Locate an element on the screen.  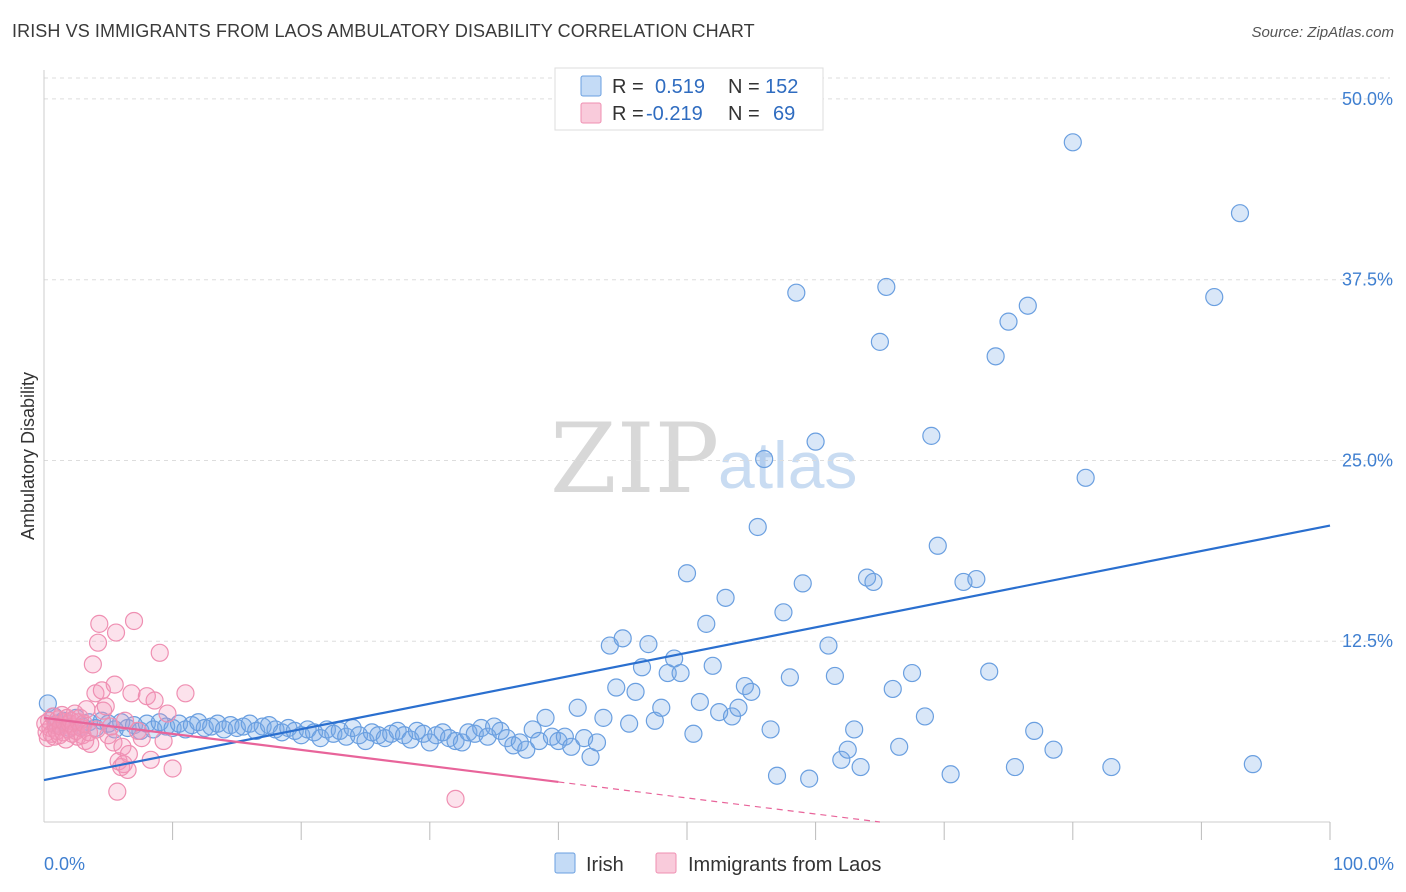
y-tick-label: 25.0% is located at coordinates (1367, 460).